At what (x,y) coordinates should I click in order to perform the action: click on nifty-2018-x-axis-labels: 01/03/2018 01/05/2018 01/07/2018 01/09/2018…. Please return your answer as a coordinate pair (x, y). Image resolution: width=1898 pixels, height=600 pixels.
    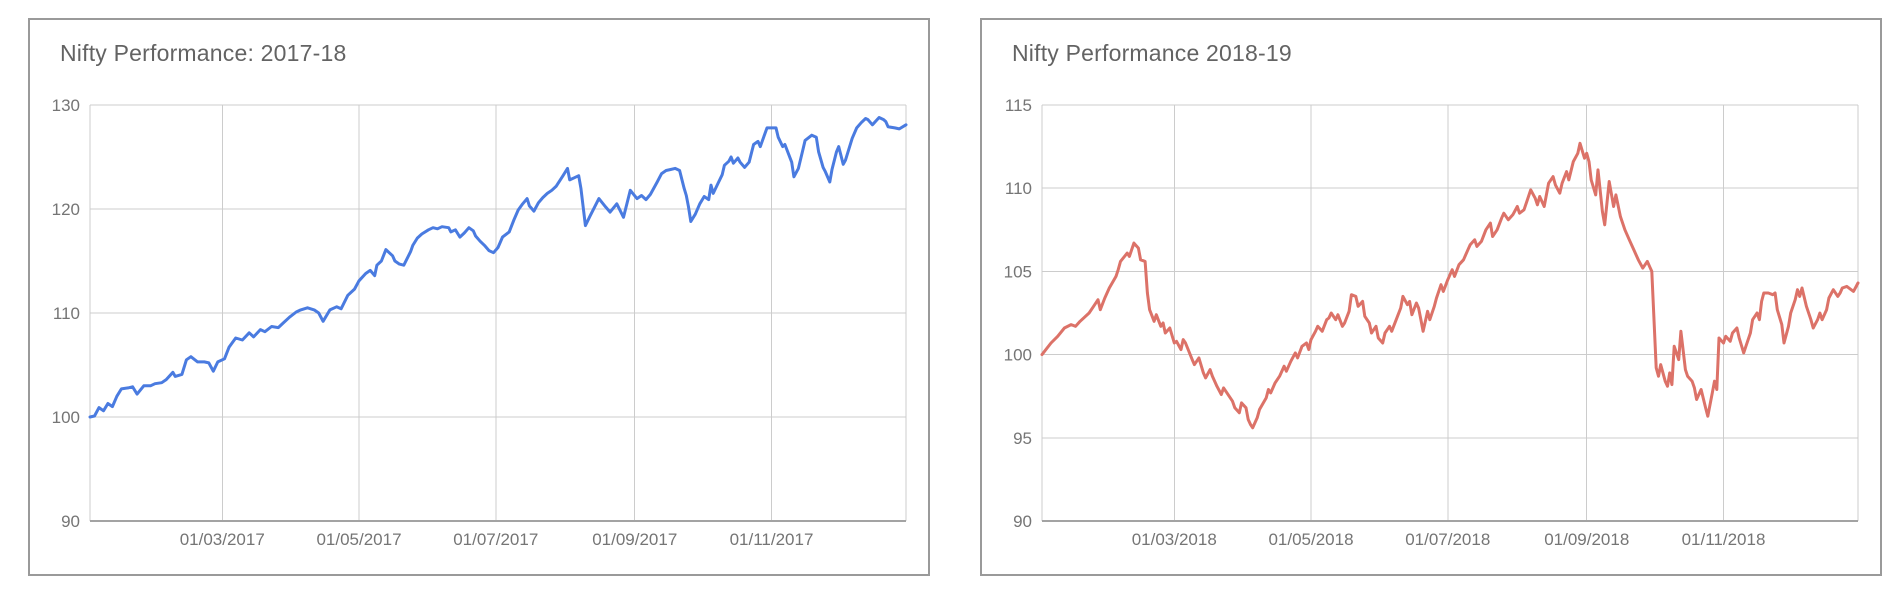
    Looking at the image, I should click on (1449, 539).